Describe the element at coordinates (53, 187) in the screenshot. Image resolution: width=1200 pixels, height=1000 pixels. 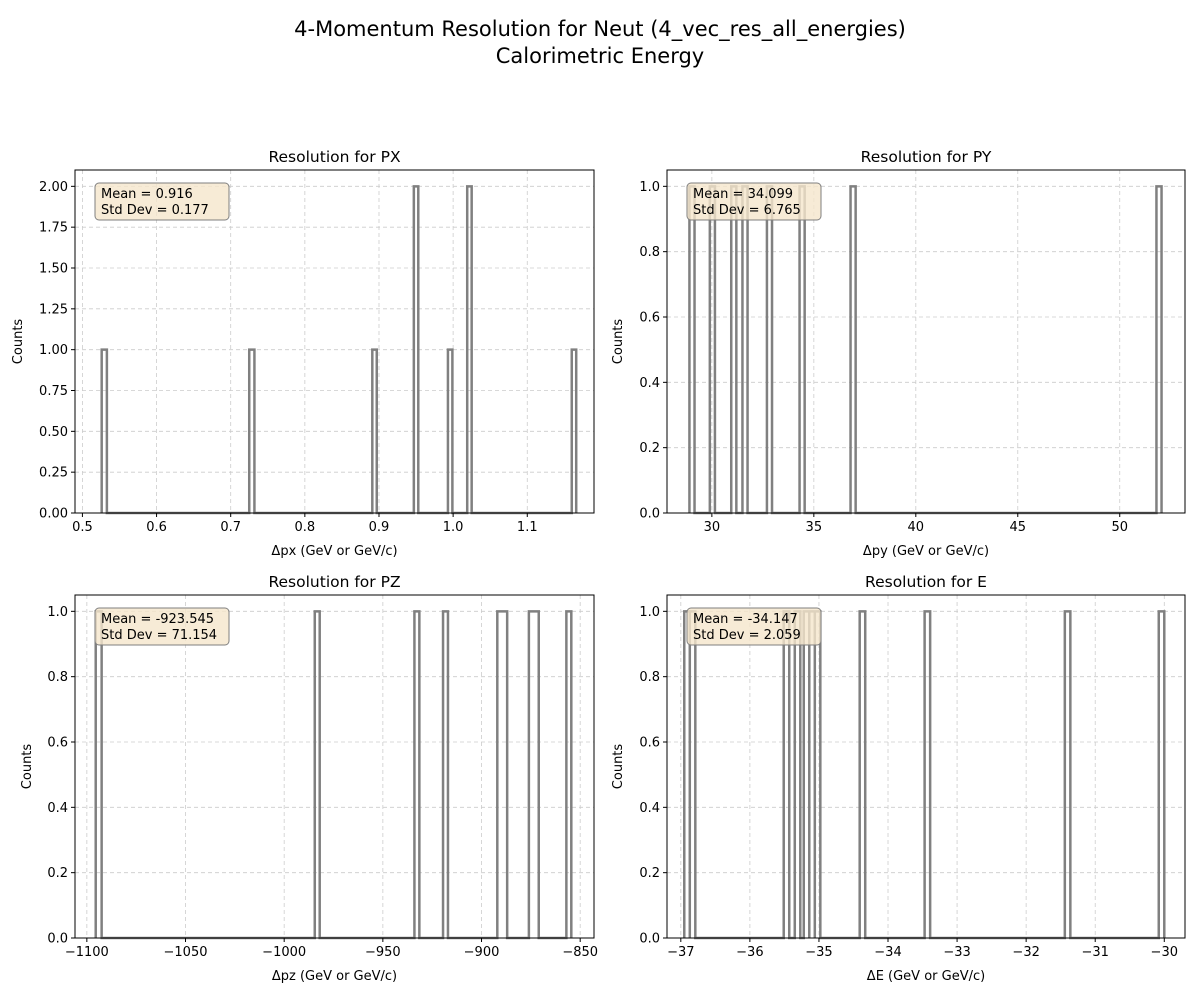
I see `y-tick-label: 2.00` at that location.